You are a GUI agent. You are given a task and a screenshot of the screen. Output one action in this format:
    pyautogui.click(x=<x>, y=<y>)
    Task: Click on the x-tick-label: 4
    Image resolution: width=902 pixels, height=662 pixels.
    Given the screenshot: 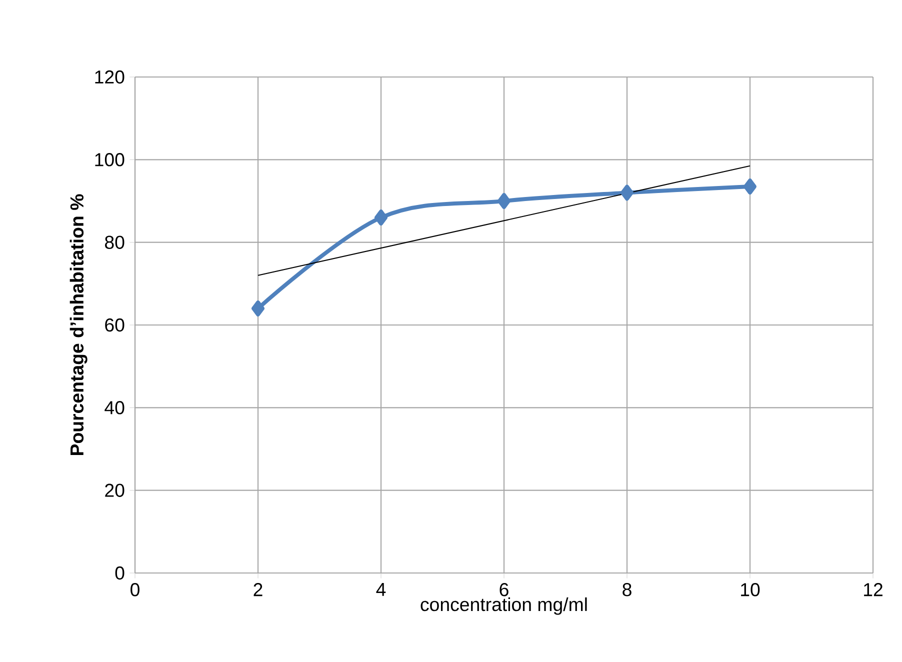 What is the action you would take?
    pyautogui.click(x=381, y=589)
    